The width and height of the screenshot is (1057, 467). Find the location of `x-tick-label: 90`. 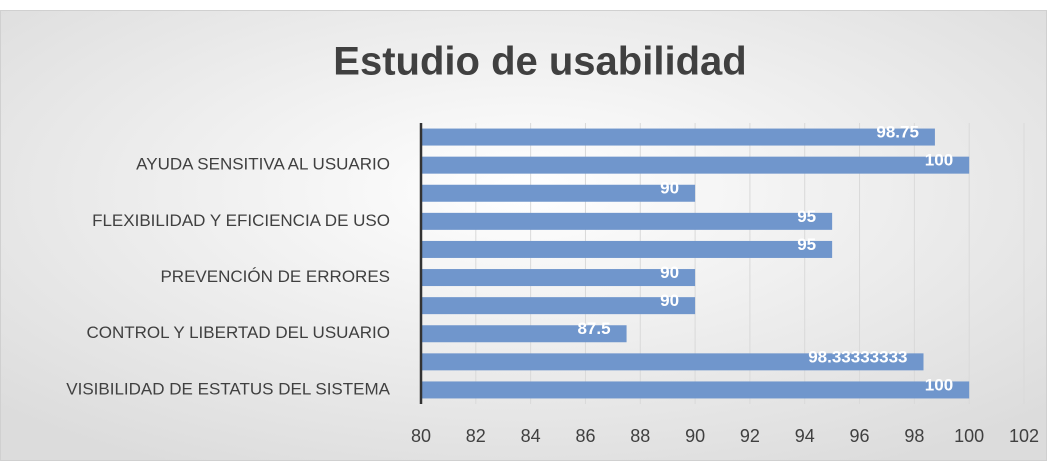

x-tick-label: 90 is located at coordinates (695, 436).